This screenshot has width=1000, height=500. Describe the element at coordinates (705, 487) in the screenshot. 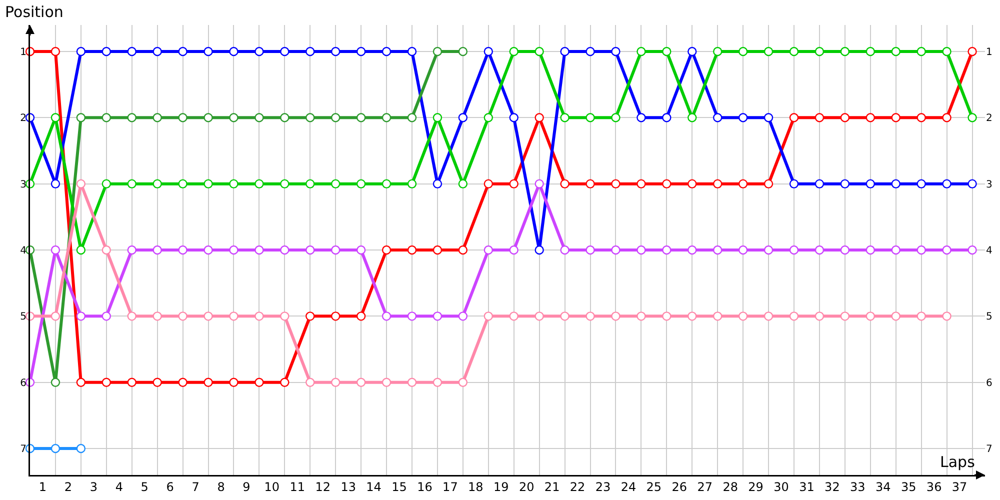

I see `x-tick-label: 27` at that location.